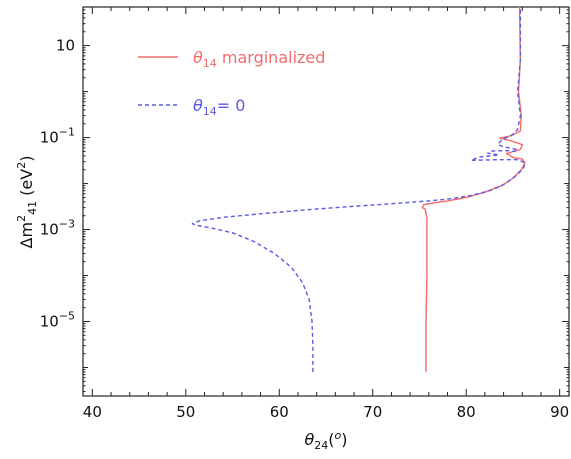 This screenshot has height=459, width=571. What do you see at coordinates (57, 136) in the screenshot?
I see `y-tick-label: 10⁻¹` at bounding box center [57, 136].